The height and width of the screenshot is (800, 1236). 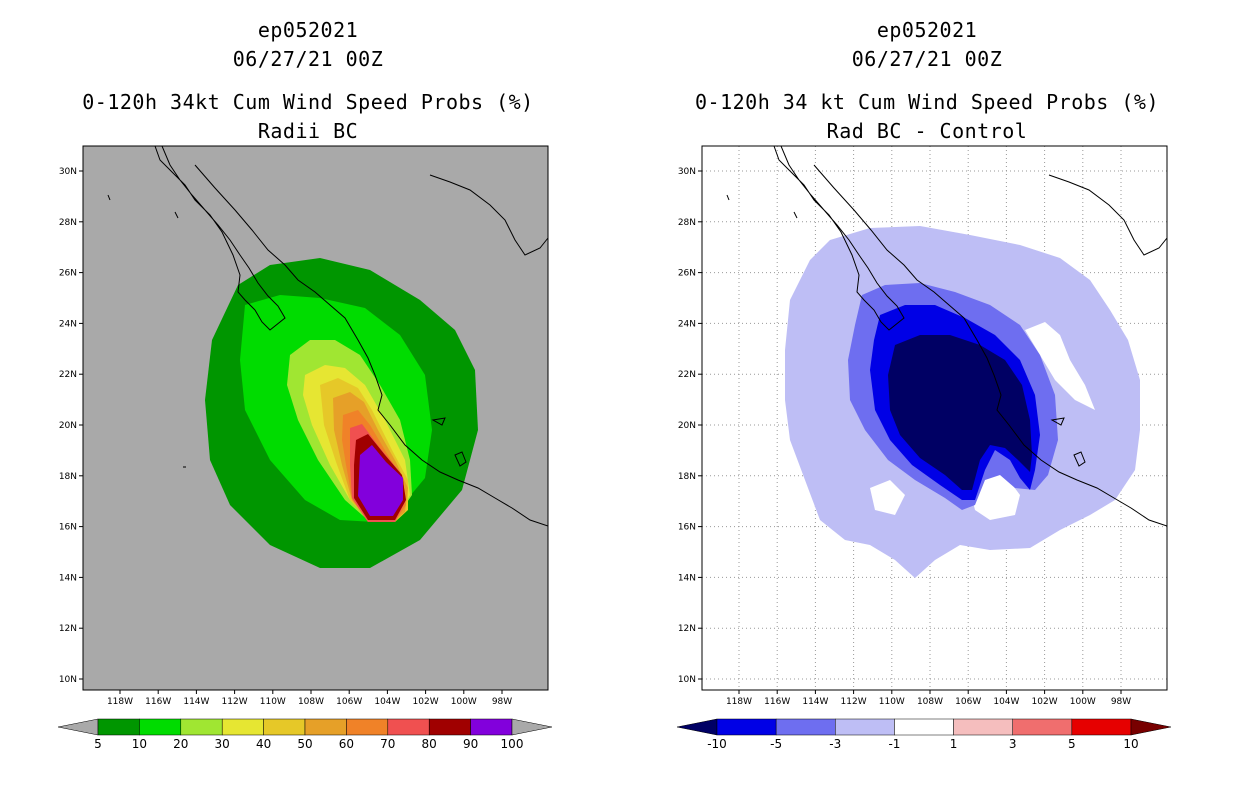 I want to click on left-colorbar-label: 5, so click(x=98, y=744).